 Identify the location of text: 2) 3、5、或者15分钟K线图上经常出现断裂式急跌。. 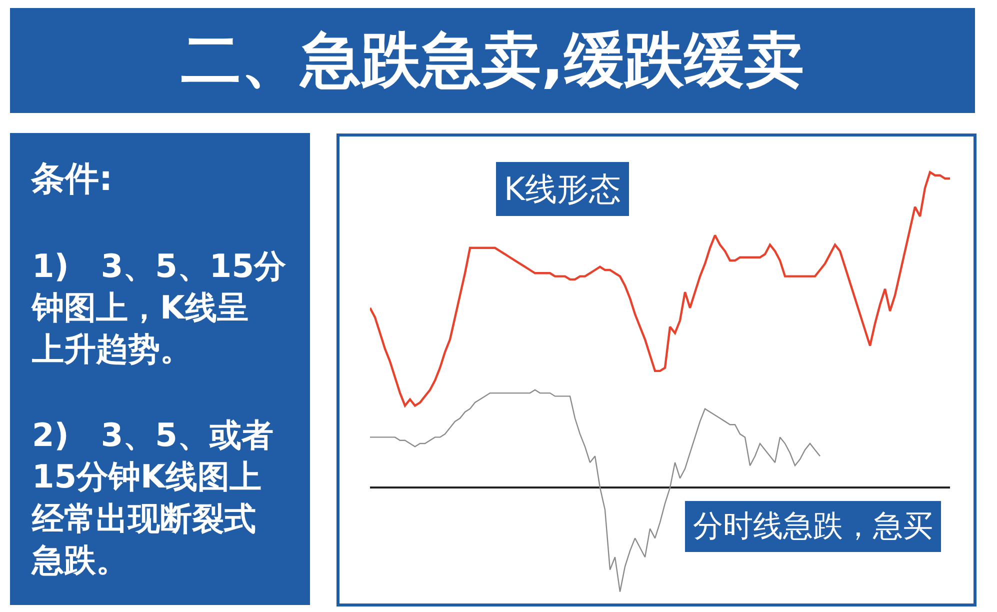
(152, 497).